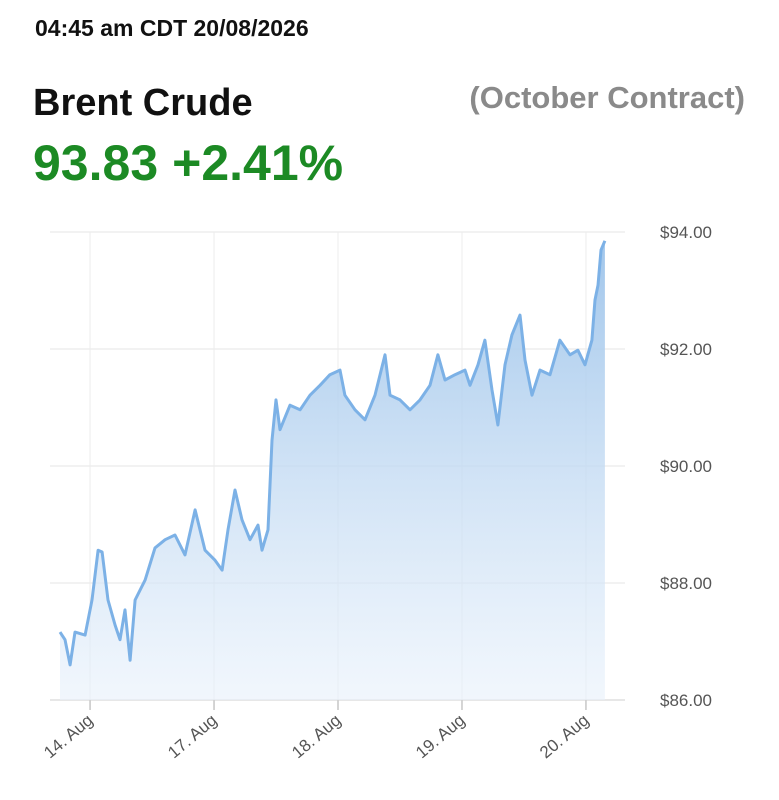 Image resolution: width=779 pixels, height=800 pixels. What do you see at coordinates (607, 97) in the screenshot?
I see `chart-subtitle: (October Contract)` at bounding box center [607, 97].